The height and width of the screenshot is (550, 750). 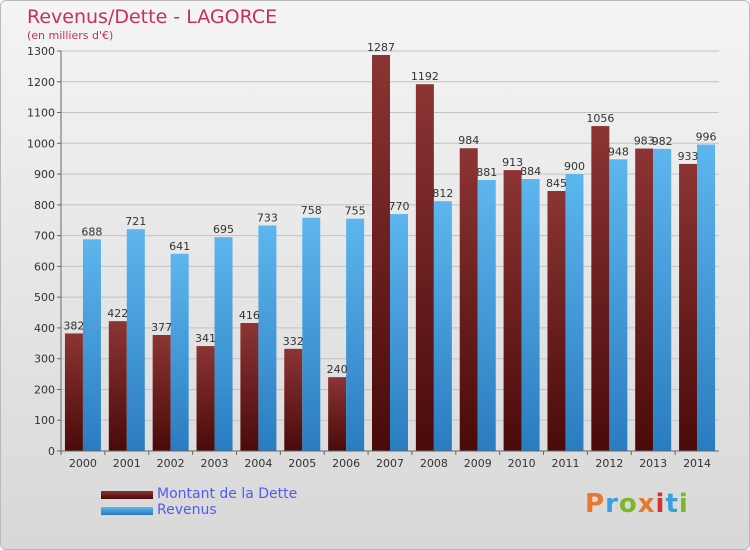 What do you see at coordinates (381, 47) in the screenshot?
I see `data-label-debt: 1287` at bounding box center [381, 47].